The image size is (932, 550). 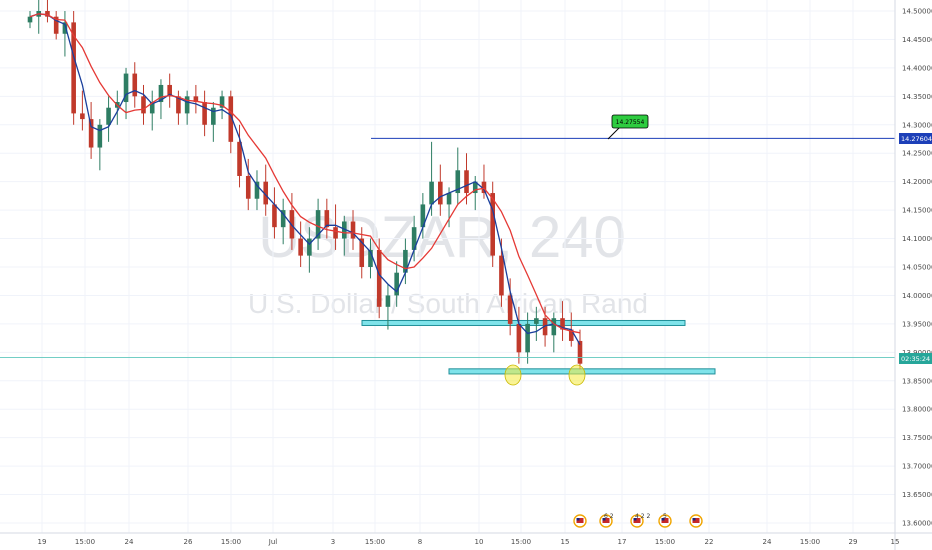 What do you see at coordinates (917, 467) in the screenshot?
I see `y-tick-label: 13.70000` at bounding box center [917, 467].